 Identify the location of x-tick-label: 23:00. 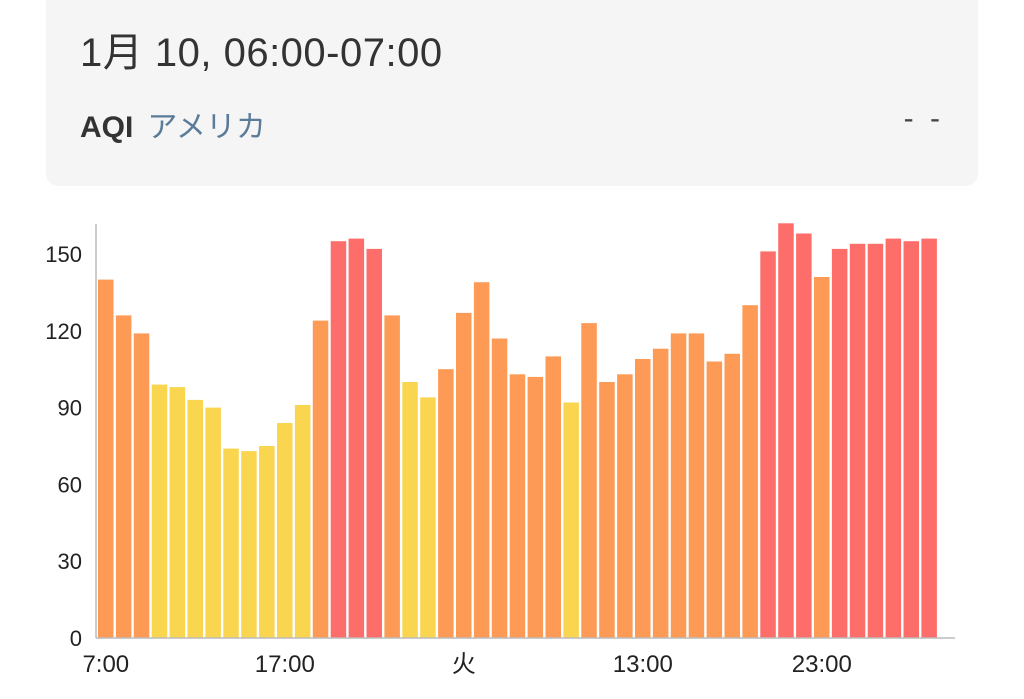
(822, 664).